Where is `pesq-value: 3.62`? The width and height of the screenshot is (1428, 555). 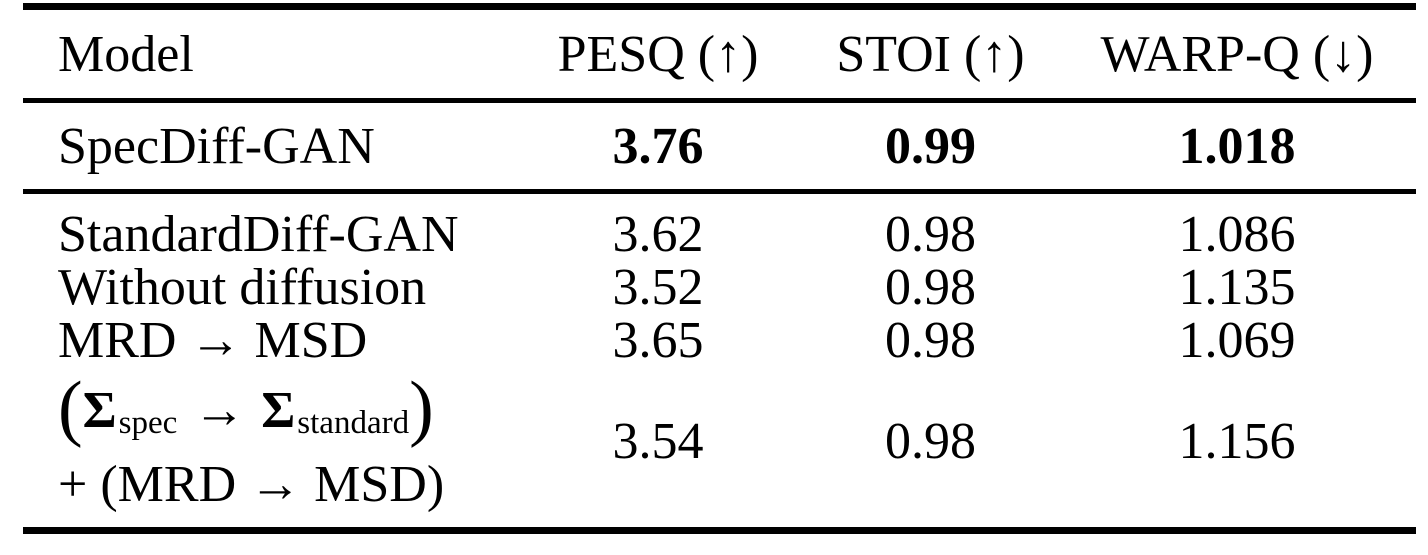 pesq-value: 3.62 is located at coordinates (658, 234).